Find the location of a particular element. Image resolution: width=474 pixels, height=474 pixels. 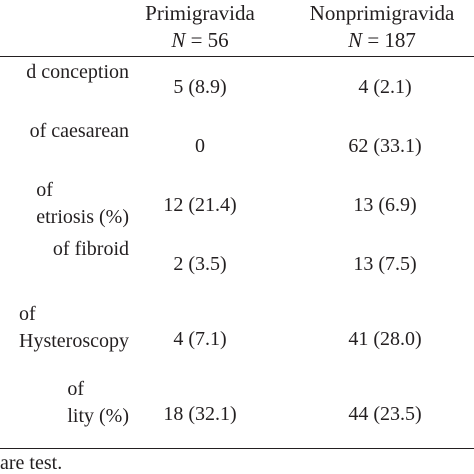

row-label: d conception is located at coordinates (77, 72).